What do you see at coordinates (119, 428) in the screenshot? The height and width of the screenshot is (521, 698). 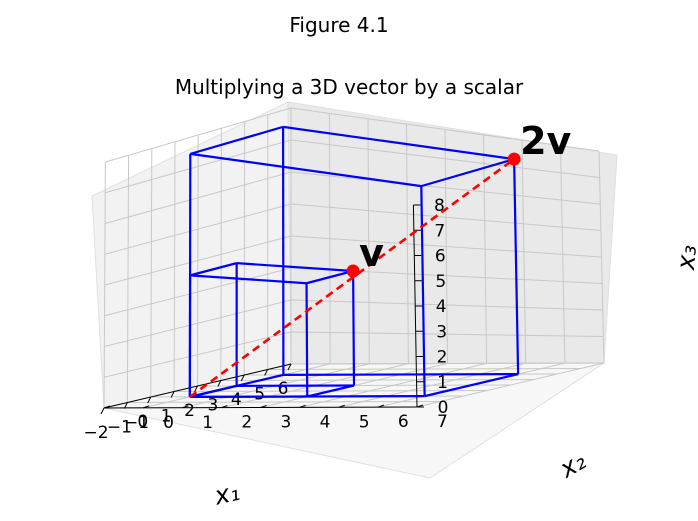 I see `x-tick-label: −1` at bounding box center [119, 428].